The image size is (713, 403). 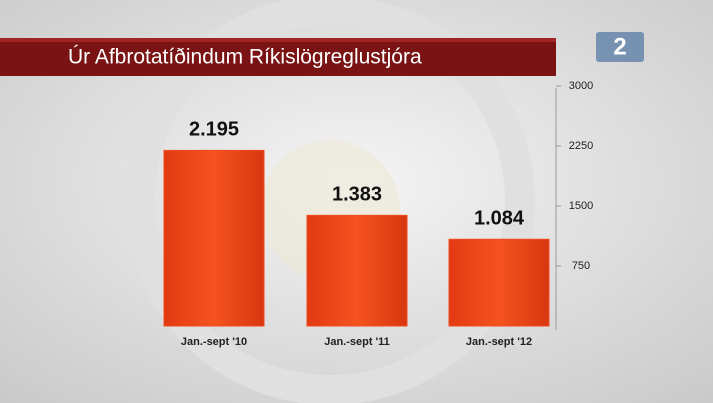 I want to click on y-tick-label: 3000, so click(x=581, y=86).